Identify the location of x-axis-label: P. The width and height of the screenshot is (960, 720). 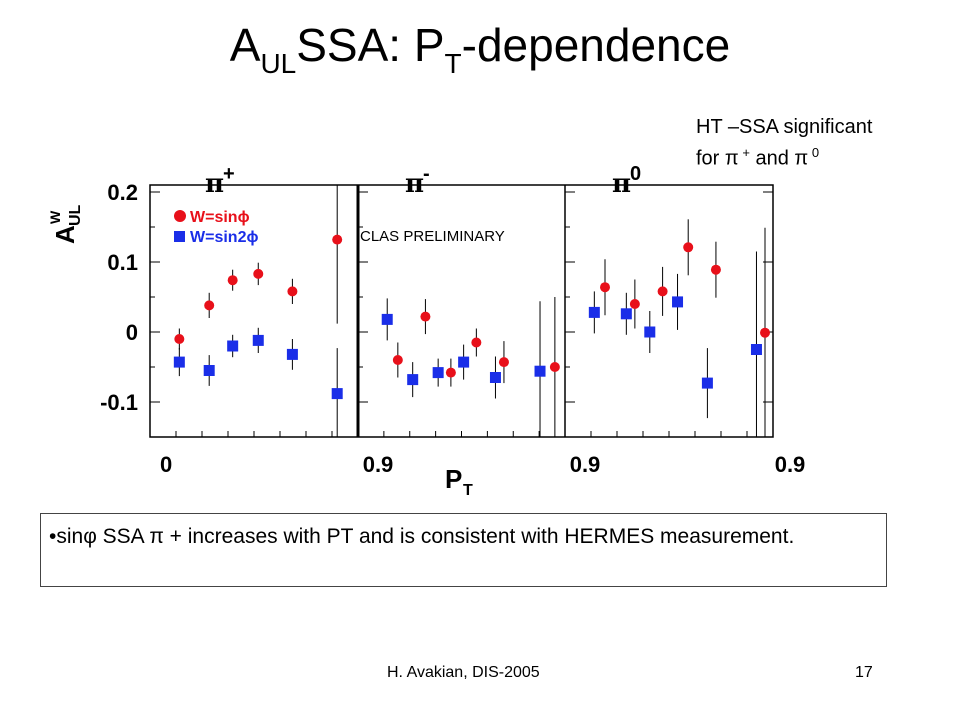
(453, 479).